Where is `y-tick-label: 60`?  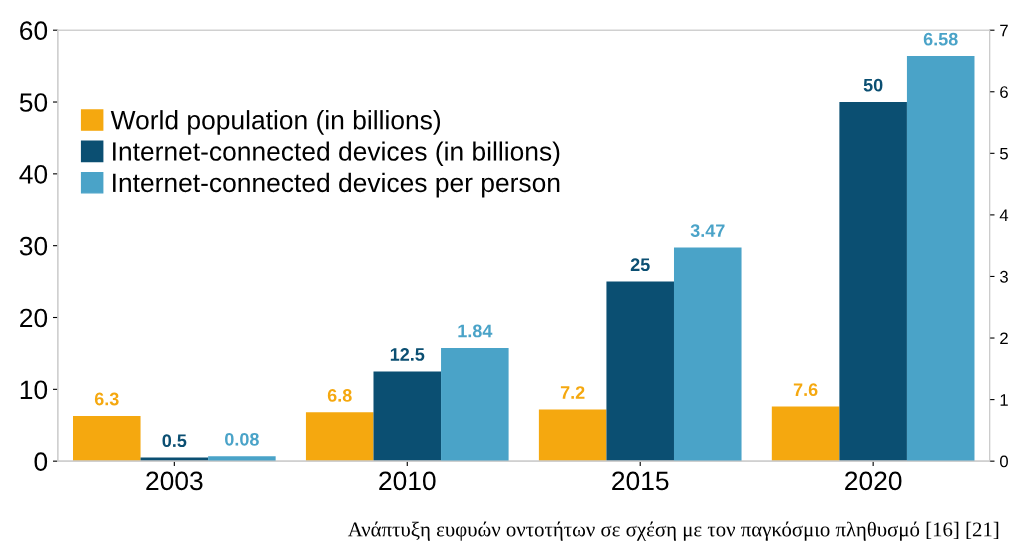
y-tick-label: 60 is located at coordinates (34, 31).